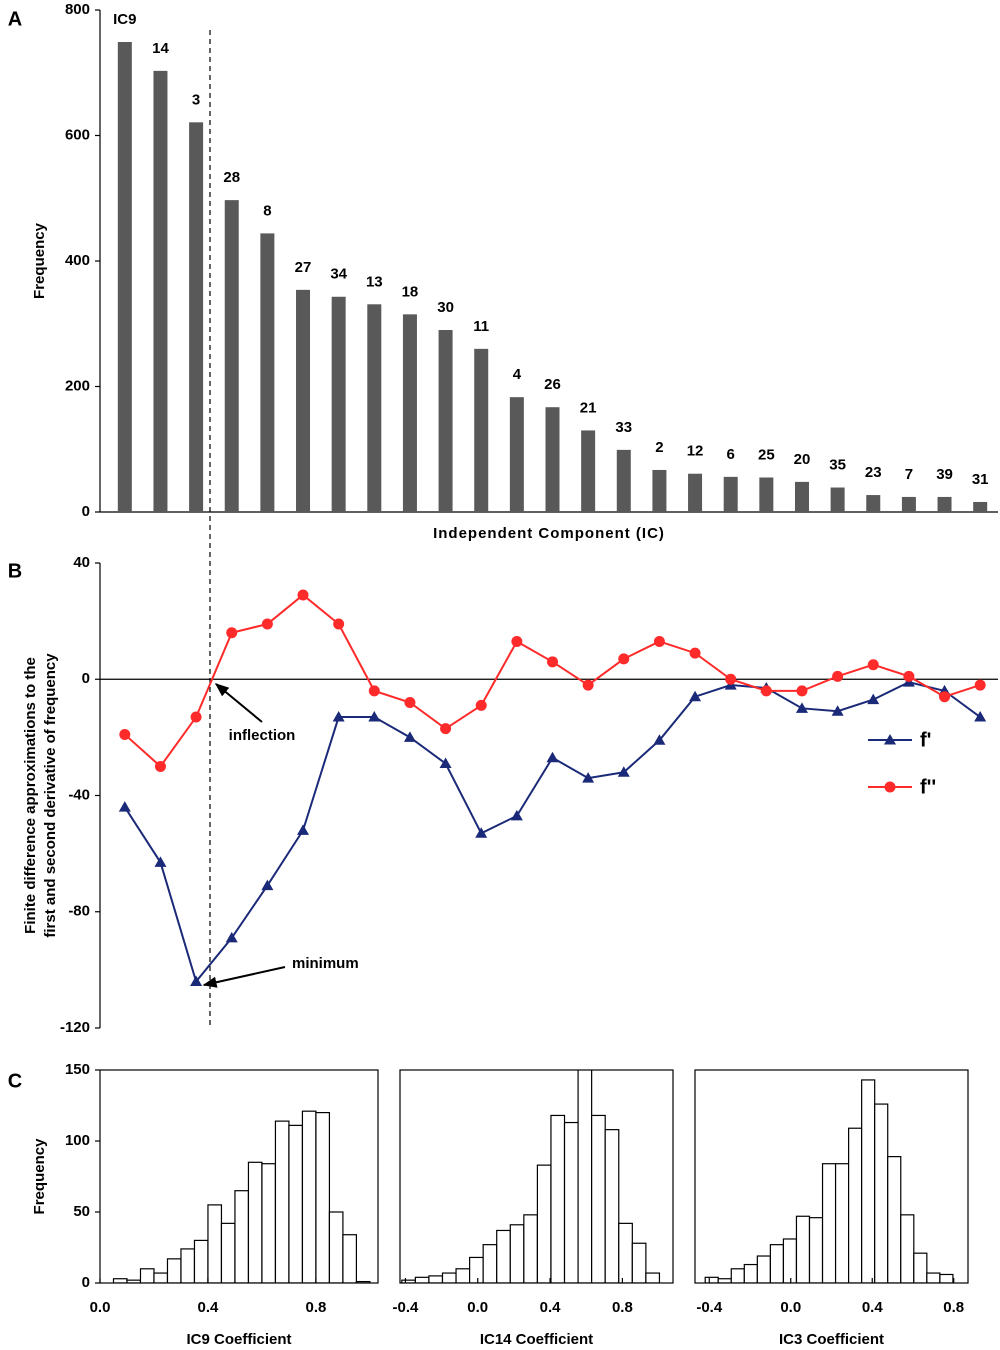 Image resolution: width=1000 pixels, height=1350 pixels. What do you see at coordinates (980, 479) in the screenshot?
I see `bar-label: 31` at bounding box center [980, 479].